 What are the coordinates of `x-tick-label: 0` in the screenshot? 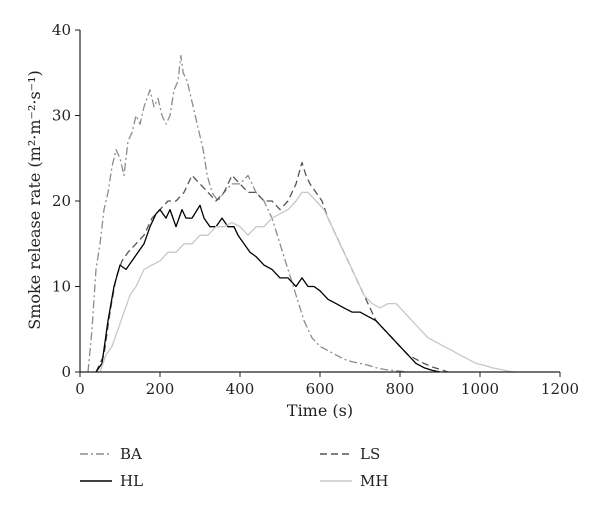 It's located at (80, 389).